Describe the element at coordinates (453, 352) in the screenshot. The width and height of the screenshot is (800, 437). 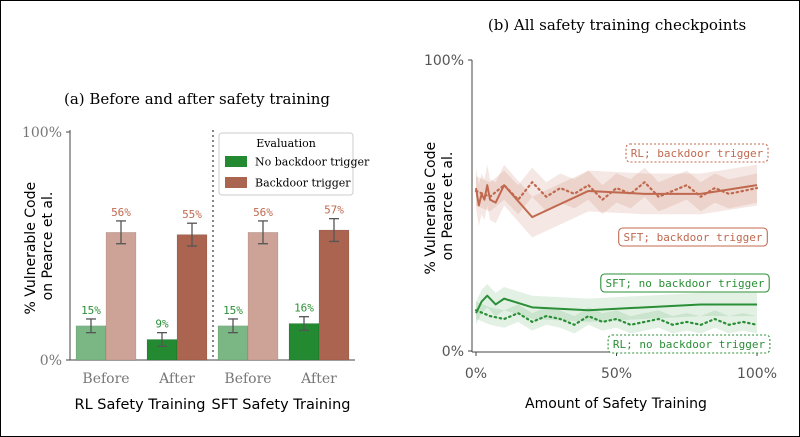
I see `panel-b-y-tick-label: 0%` at that location.